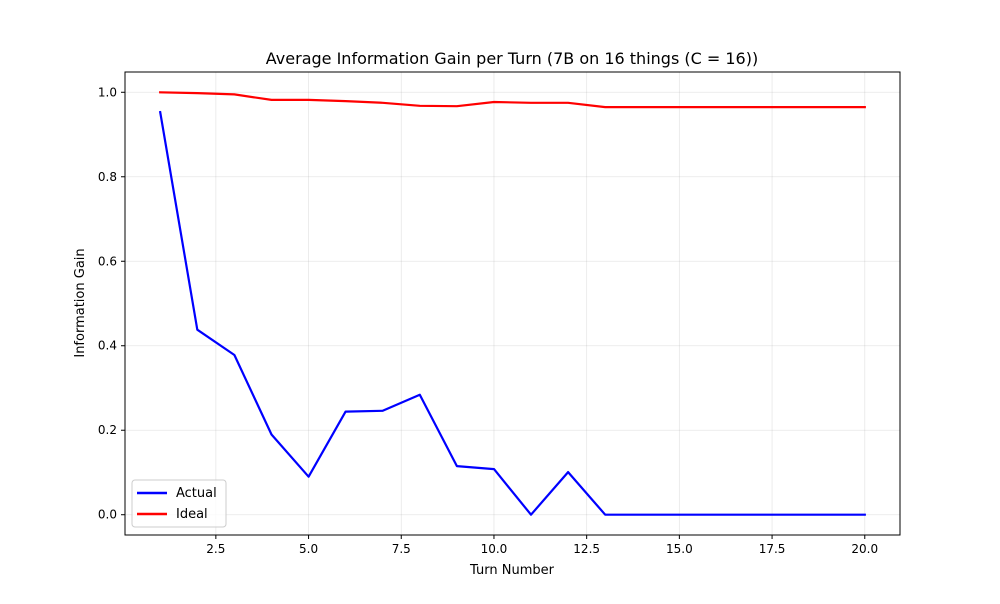  What do you see at coordinates (542, 545) in the screenshot?
I see `x-axis-ticks: 2.5 5.0 7.5 10.0 12.5 15.0 17.5 20.0` at bounding box center [542, 545].